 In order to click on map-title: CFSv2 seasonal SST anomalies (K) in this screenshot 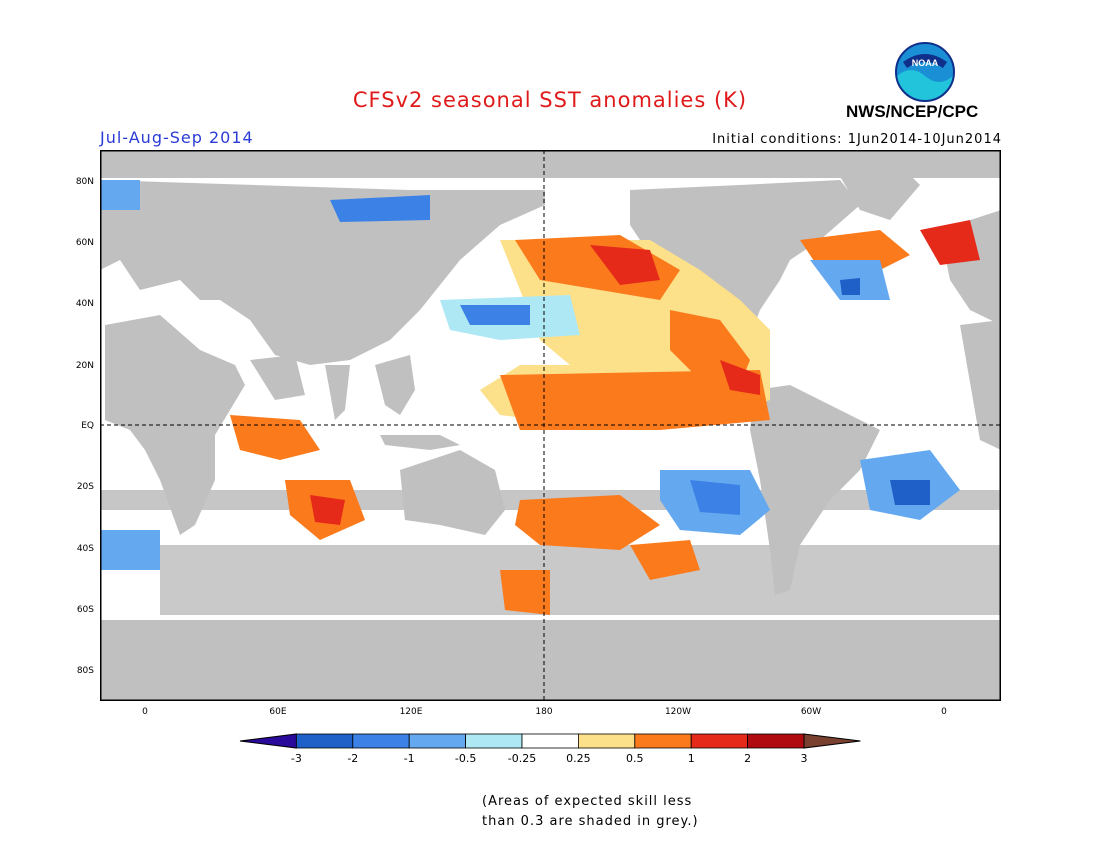, I will do `click(550, 100)`.